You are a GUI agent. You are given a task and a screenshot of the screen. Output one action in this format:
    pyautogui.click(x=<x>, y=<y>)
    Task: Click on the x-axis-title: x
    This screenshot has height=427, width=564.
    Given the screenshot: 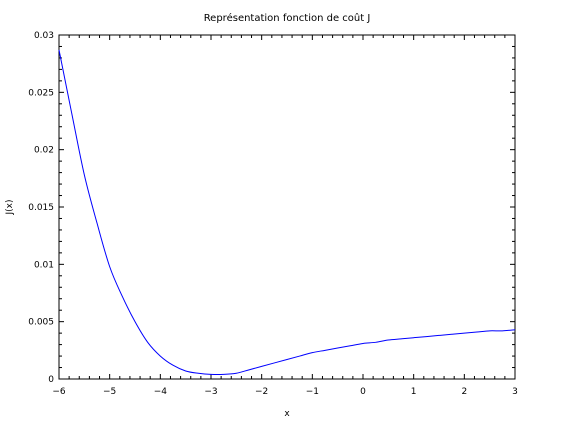 What is the action you would take?
    pyautogui.click(x=287, y=414)
    